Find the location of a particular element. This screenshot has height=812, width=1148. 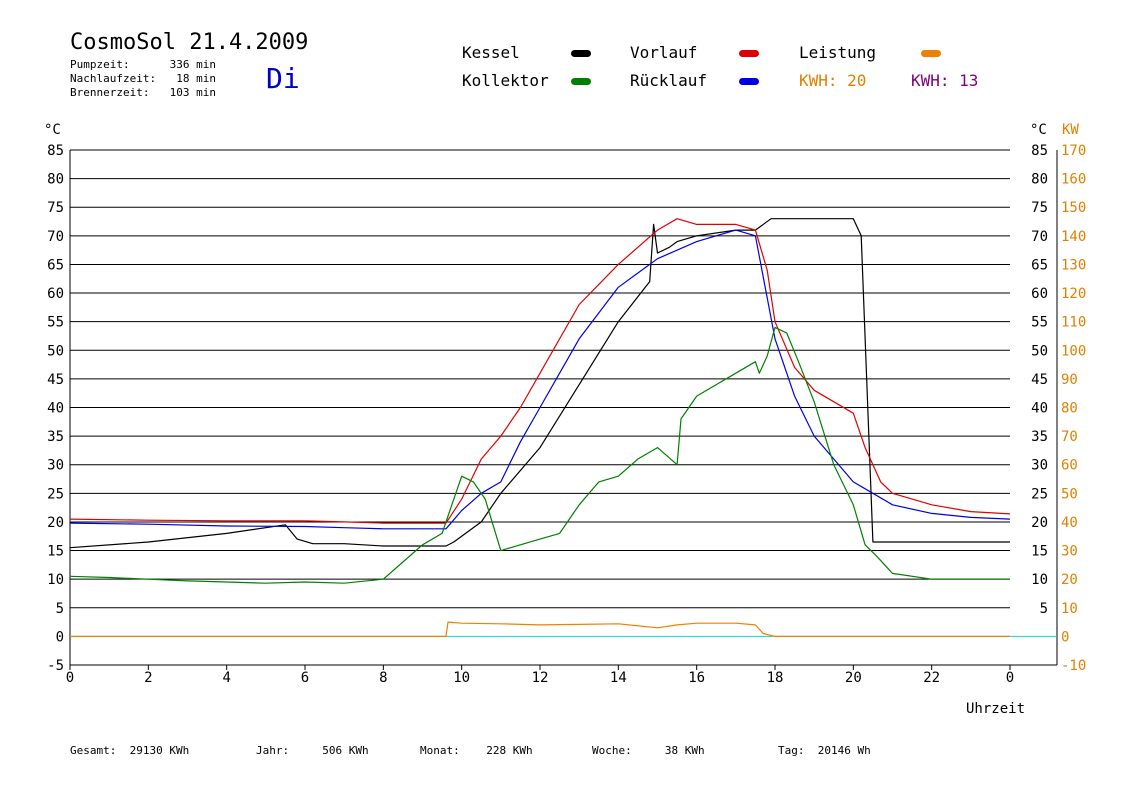

kwh-value: 20 is located at coordinates (857, 80).